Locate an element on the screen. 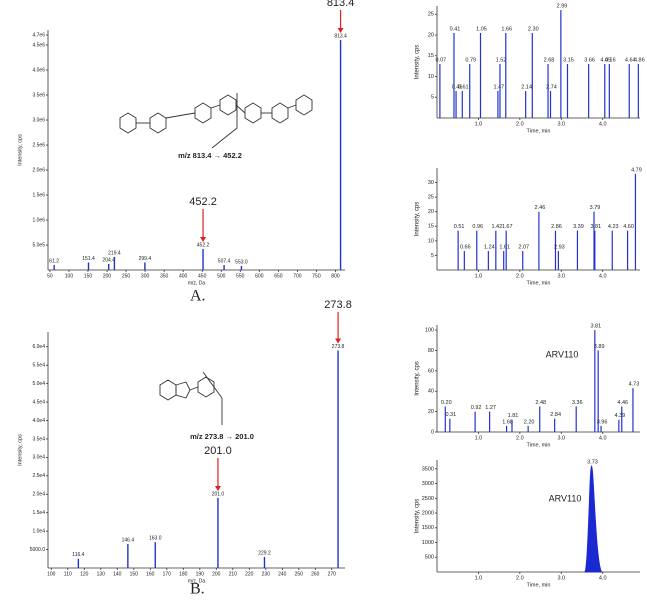 This screenshot has width=647, height=605. peak-label: 3.79 is located at coordinates (595, 208).